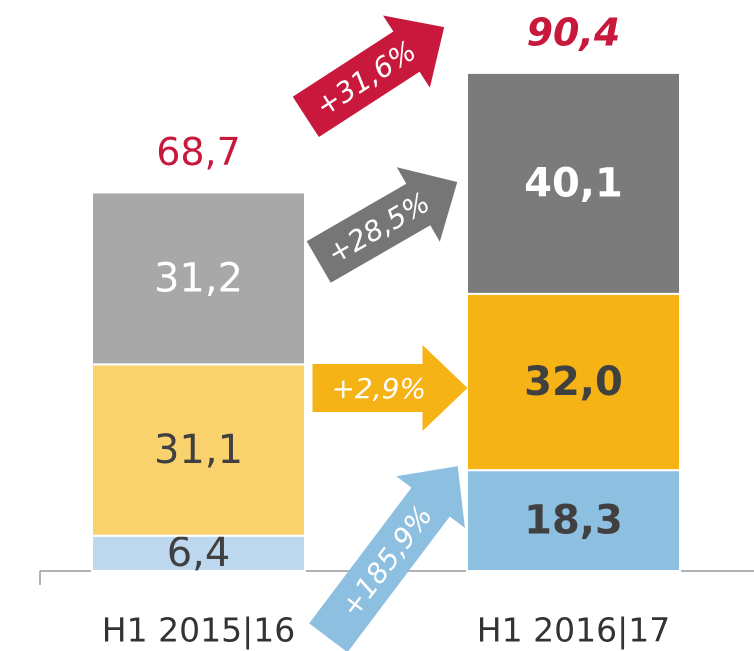 The width and height of the screenshot is (754, 651). I want to click on data-label: 18,3, so click(573, 521).